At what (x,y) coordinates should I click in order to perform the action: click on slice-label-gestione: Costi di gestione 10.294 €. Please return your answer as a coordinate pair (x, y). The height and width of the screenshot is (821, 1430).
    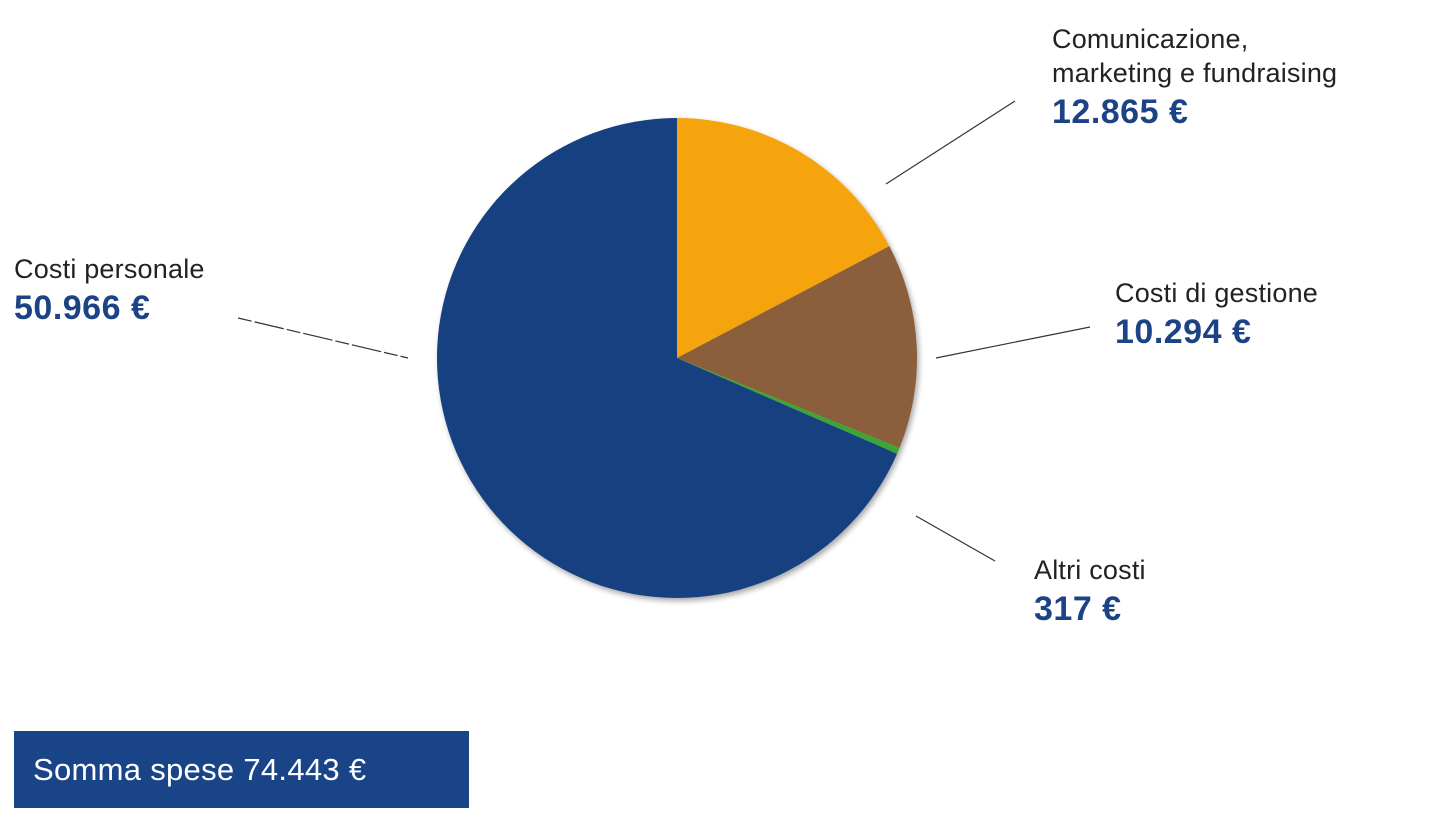
    Looking at the image, I should click on (1265, 315).